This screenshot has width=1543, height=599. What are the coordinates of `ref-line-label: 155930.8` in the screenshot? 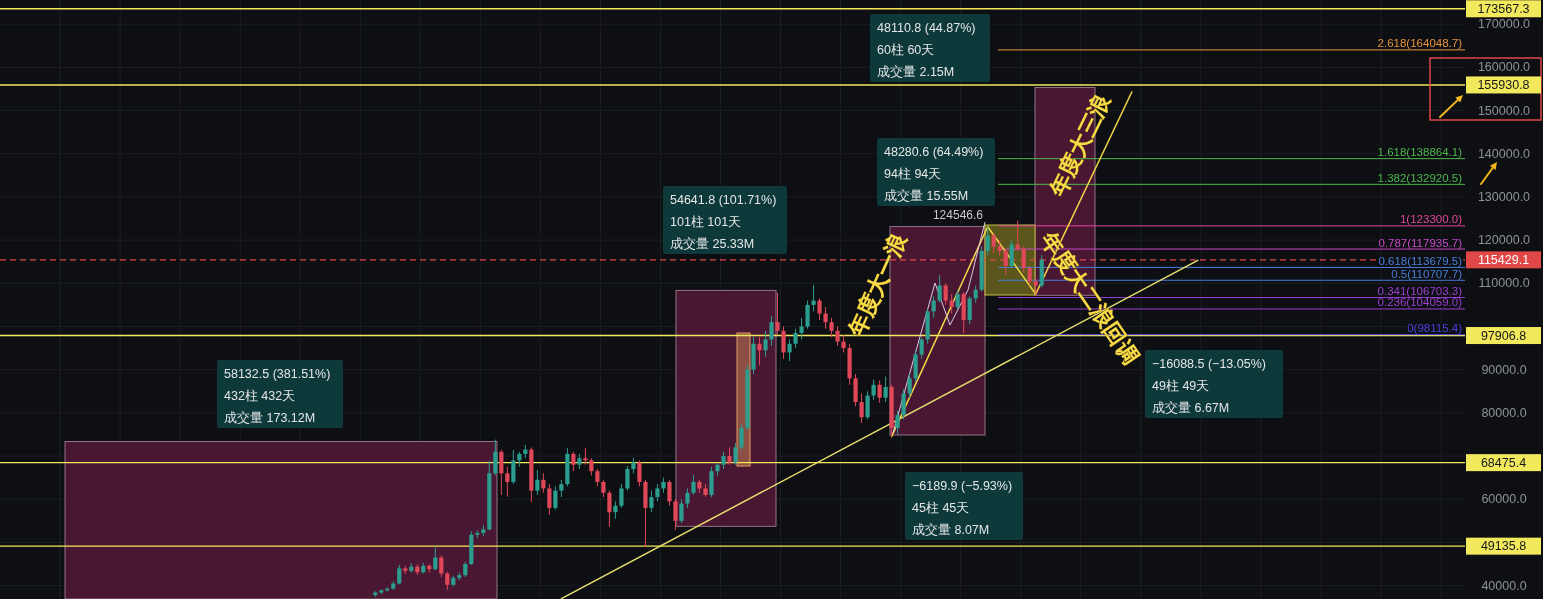 It's located at (1503, 84).